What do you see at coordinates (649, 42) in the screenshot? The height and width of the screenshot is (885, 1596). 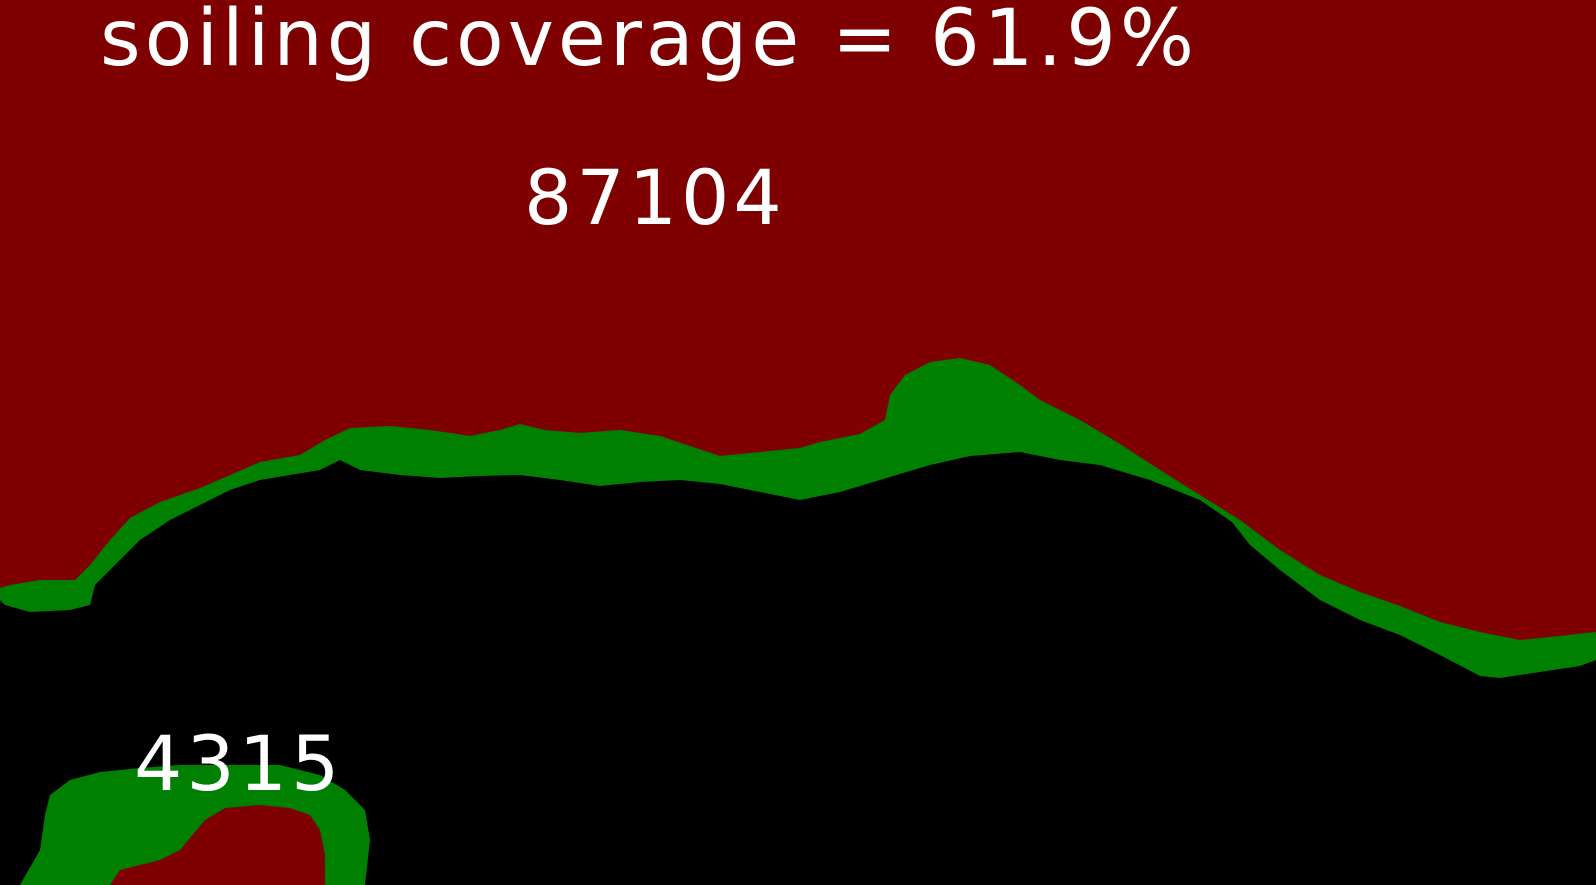 I see `soiling-coverage-label: soiling coverage = 61.9%` at bounding box center [649, 42].